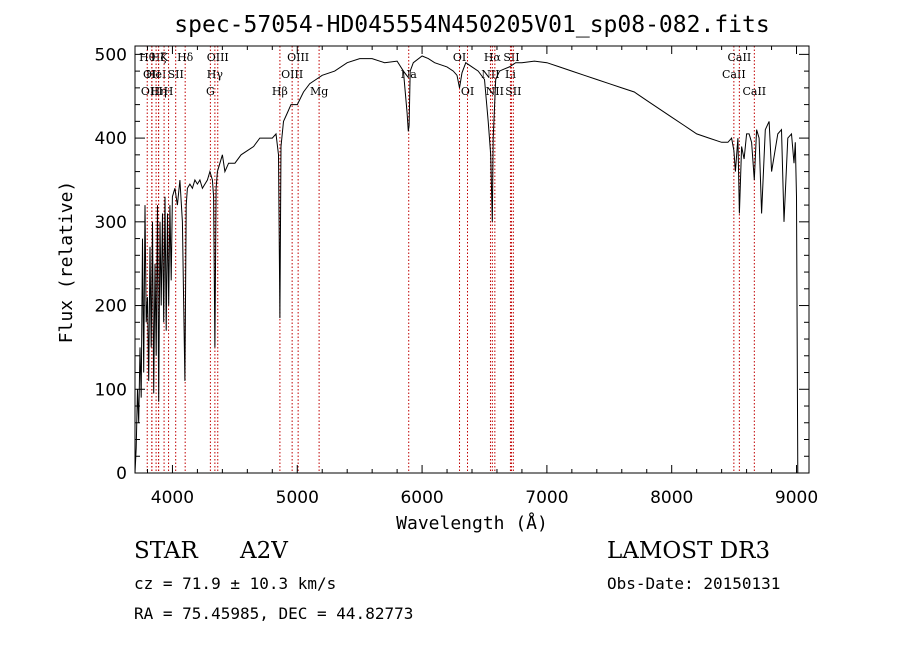  What do you see at coordinates (172, 498) in the screenshot?
I see `x-tick-label: 4000` at bounding box center [172, 498].